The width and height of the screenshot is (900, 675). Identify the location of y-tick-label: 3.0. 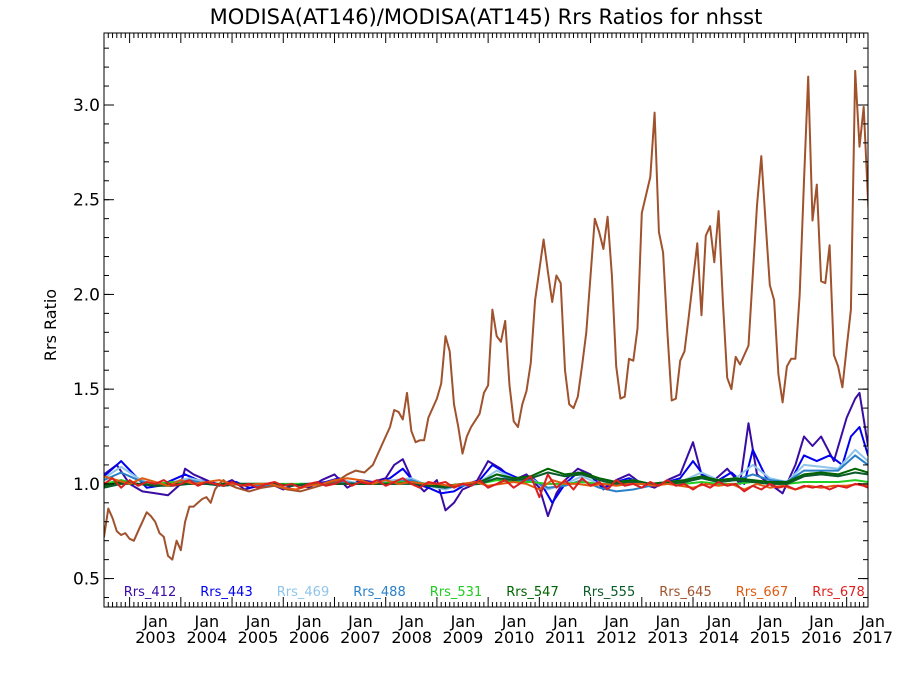
(86, 106).